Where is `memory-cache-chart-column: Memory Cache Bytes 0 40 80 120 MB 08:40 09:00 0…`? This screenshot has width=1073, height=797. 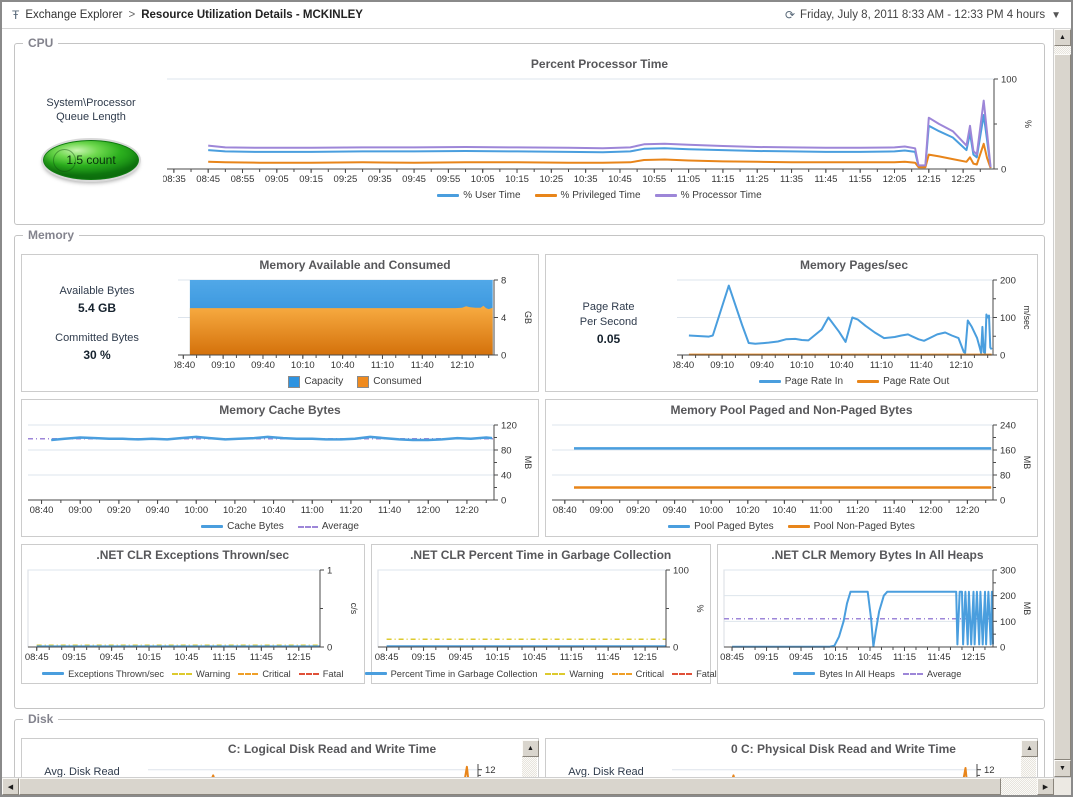
memory-cache-chart-column: Memory Cache Bytes 0 40 80 120 MB 08:40 09:00 0… is located at coordinates (280, 468).